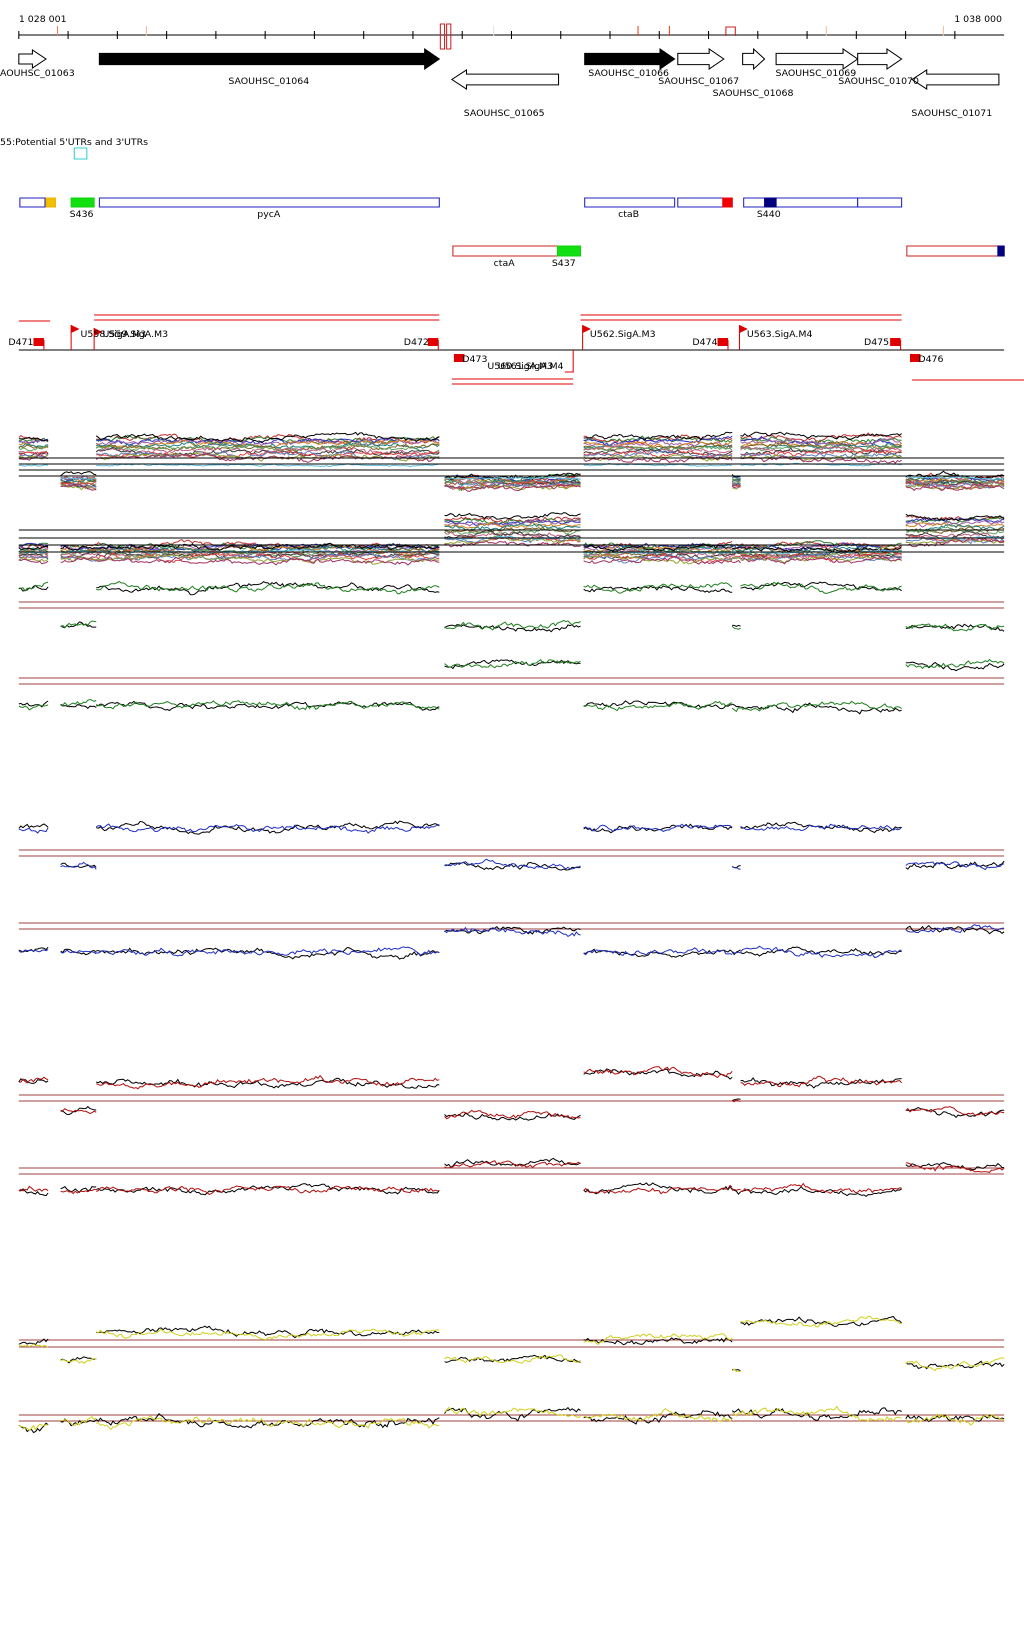 The width and height of the screenshot is (1024, 1640). Describe the element at coordinates (628, 73) in the screenshot. I see `gene-label: SAOUHSC_01066` at that location.